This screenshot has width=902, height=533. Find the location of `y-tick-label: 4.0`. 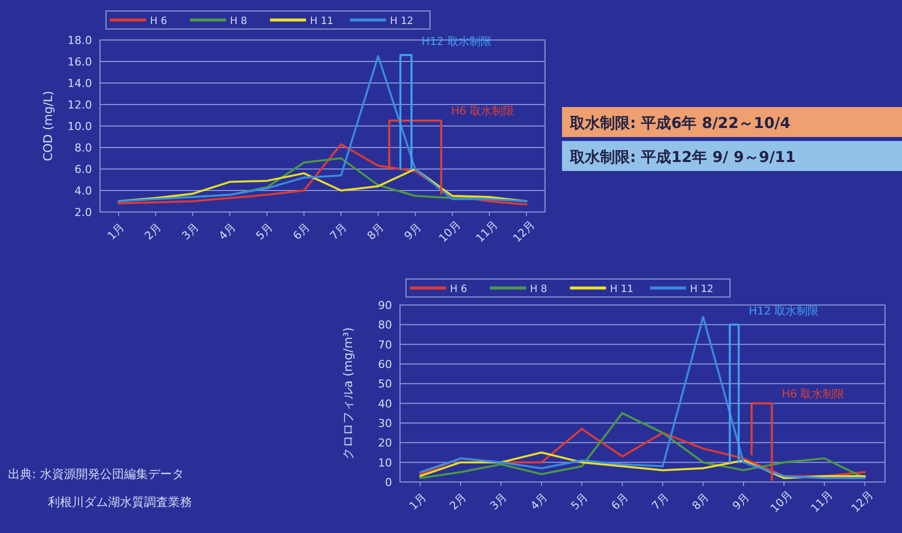

y-tick-label: 4.0 is located at coordinates (83, 191).